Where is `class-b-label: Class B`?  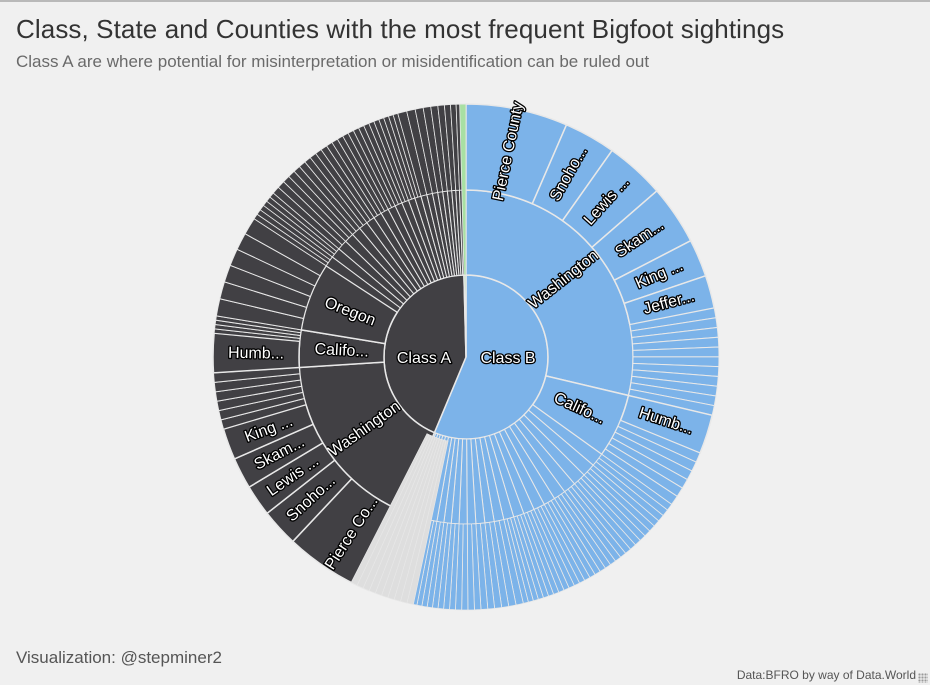 class-b-label: Class B is located at coordinates (507, 358).